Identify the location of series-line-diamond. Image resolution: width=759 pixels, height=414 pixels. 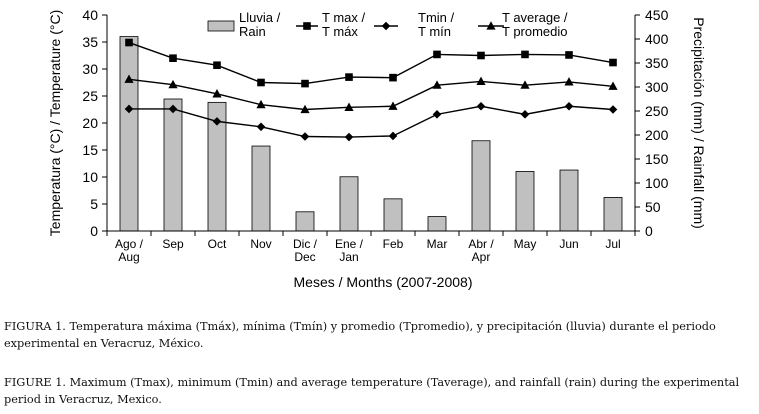
(371, 121).